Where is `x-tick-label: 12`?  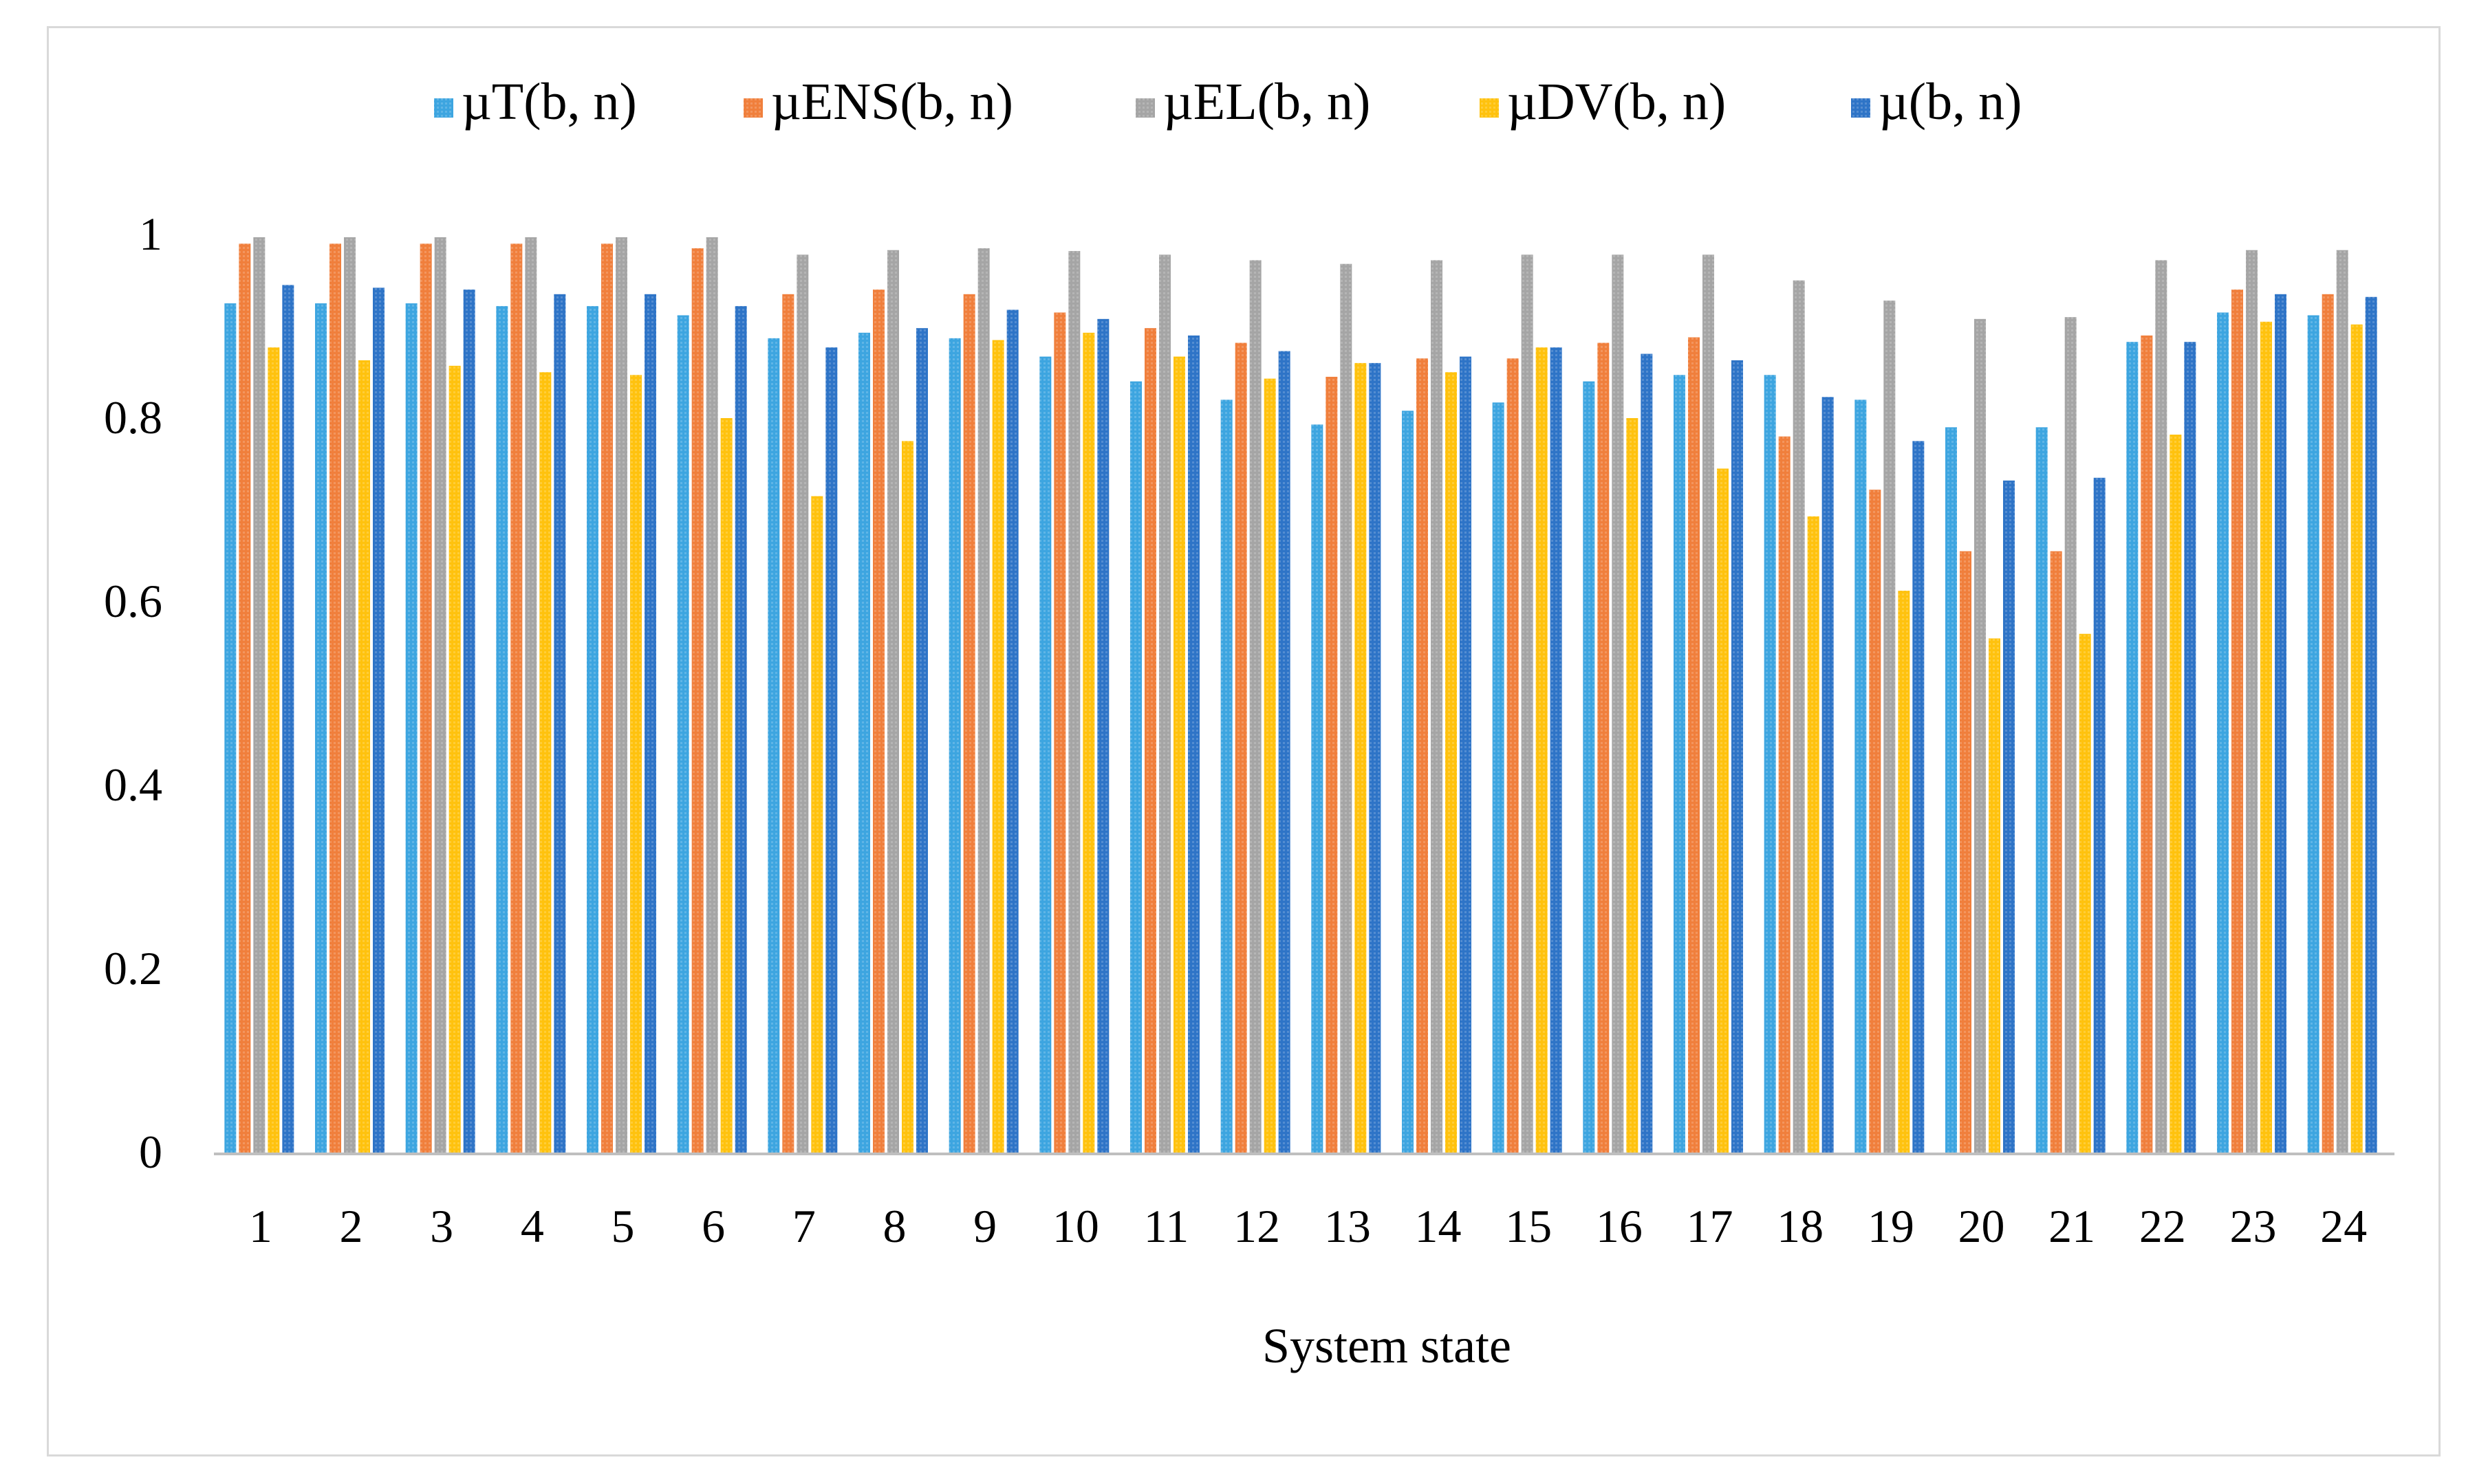 x-tick-label: 12 is located at coordinates (1256, 1226).